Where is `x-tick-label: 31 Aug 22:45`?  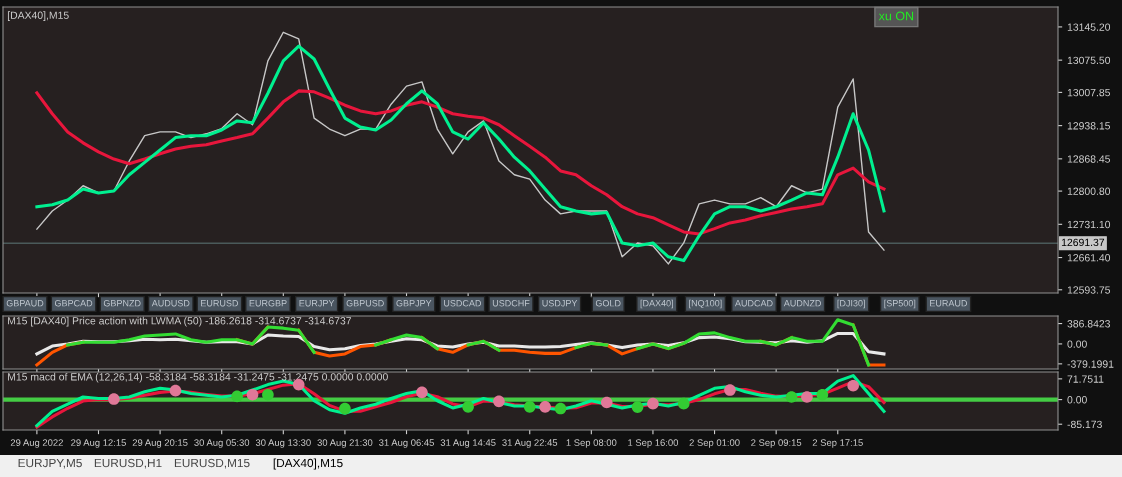
x-tick-label: 31 Aug 22:45 is located at coordinates (530, 443).